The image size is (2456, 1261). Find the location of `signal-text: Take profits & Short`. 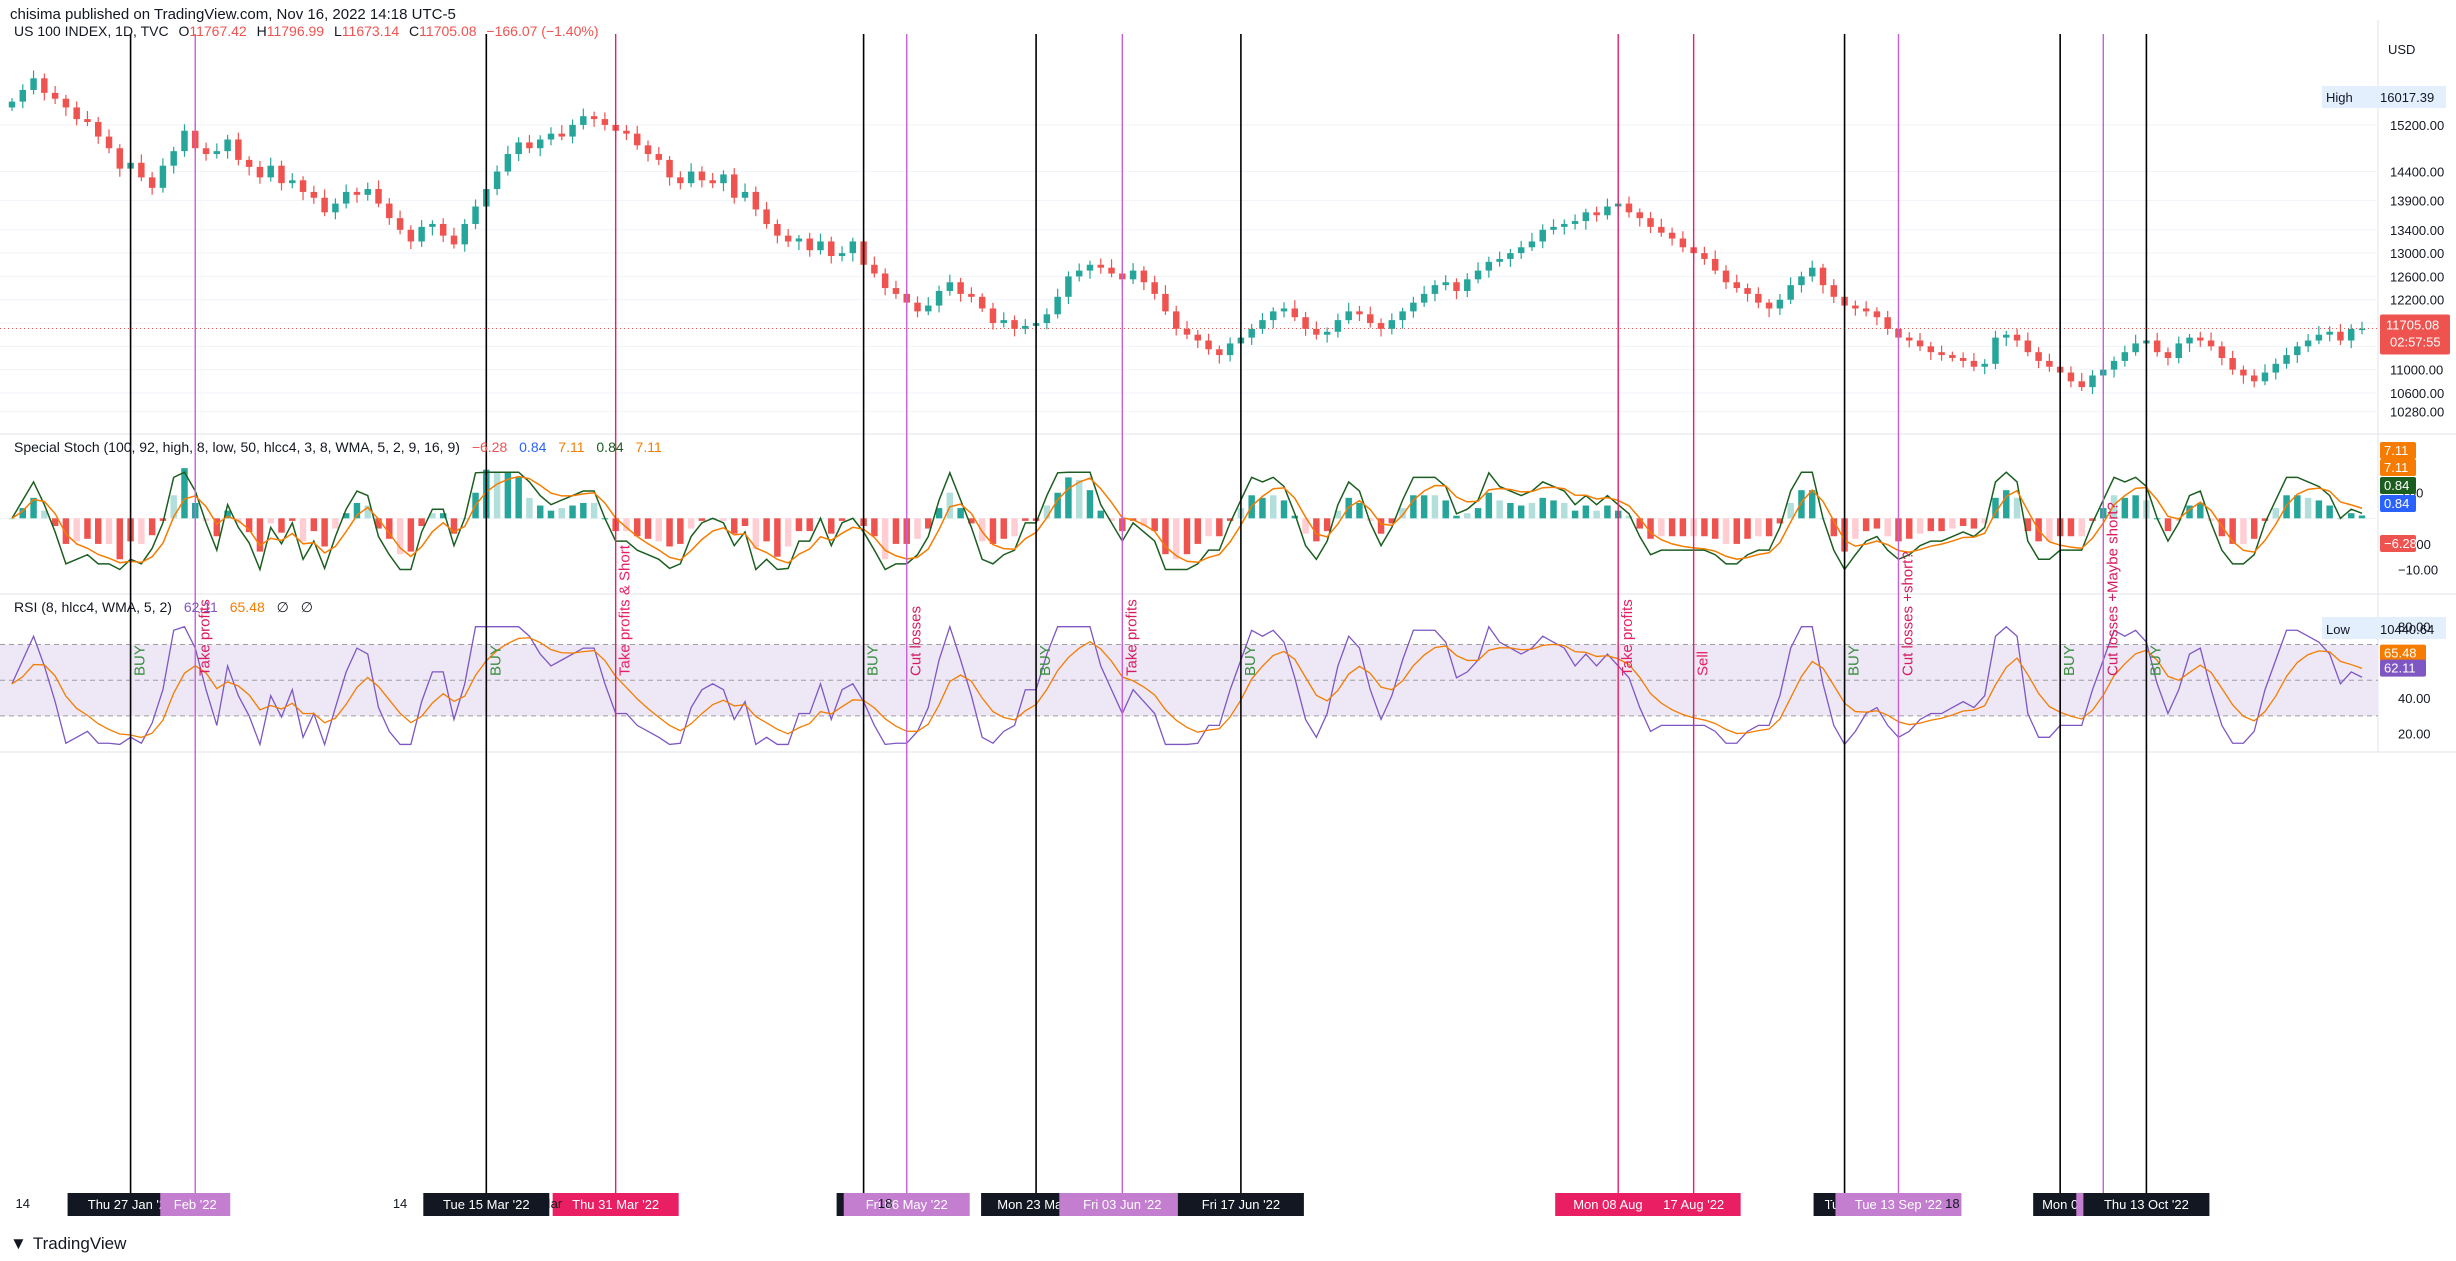

signal-text: Take profits & Short is located at coordinates (625, 610).